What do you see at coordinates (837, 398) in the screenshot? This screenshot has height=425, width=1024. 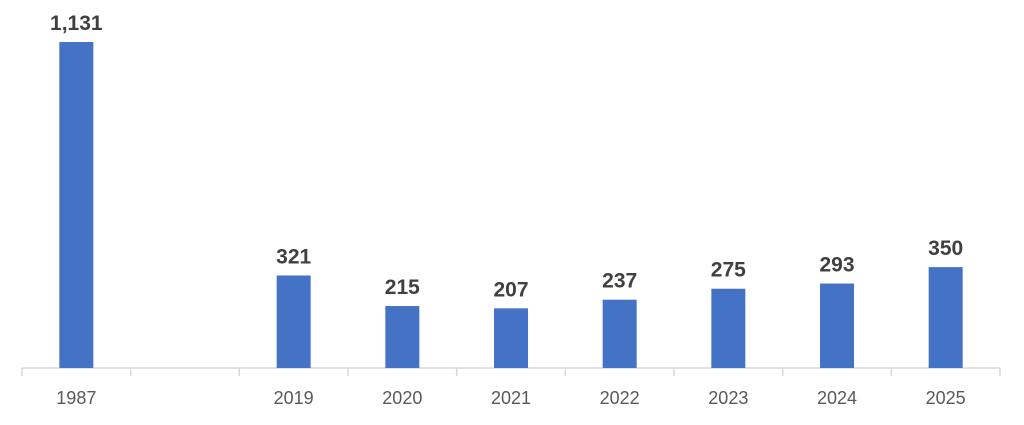 I see `x-tick-label: 2024` at bounding box center [837, 398].